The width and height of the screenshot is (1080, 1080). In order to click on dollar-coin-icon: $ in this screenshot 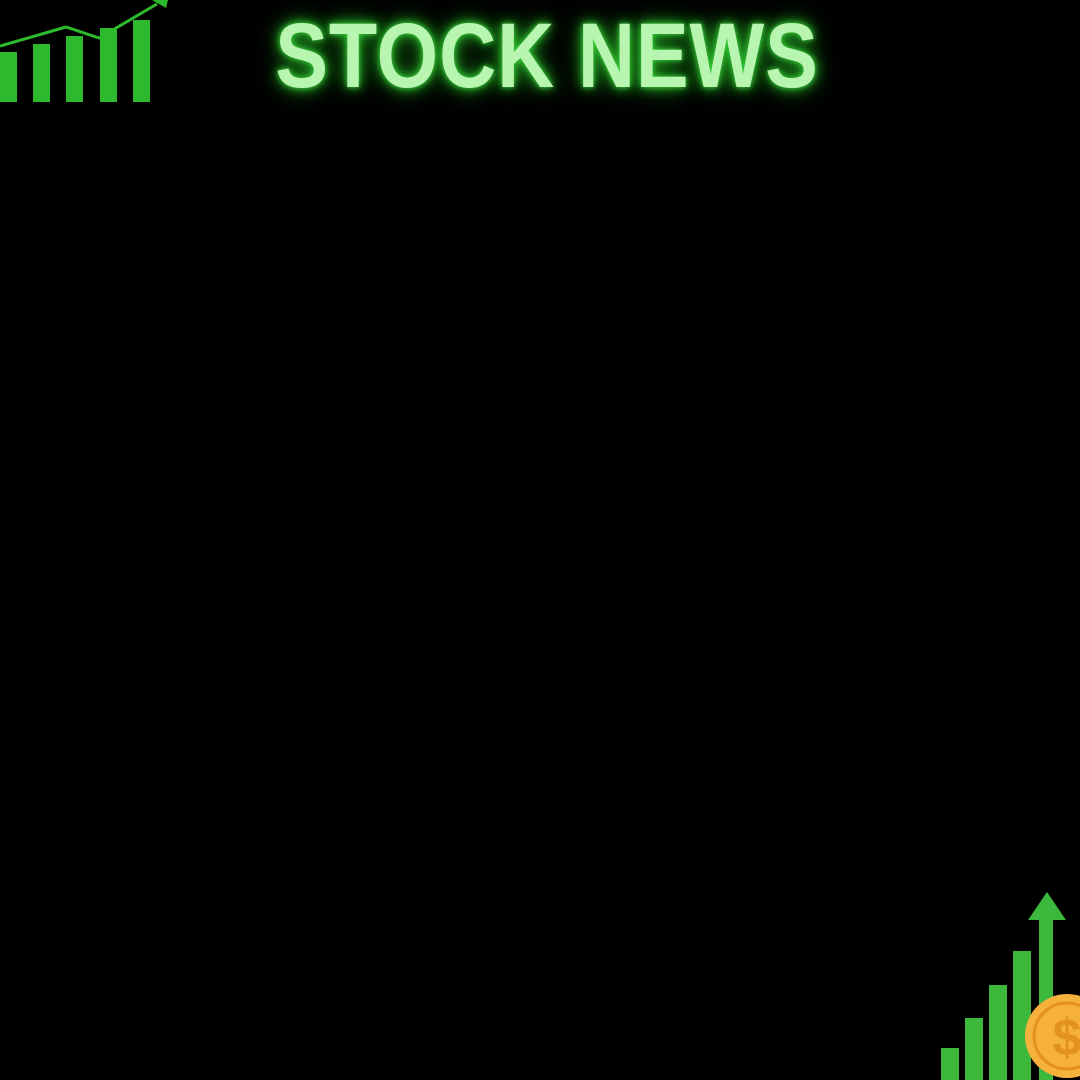, I will do `click(1052, 1036)`.